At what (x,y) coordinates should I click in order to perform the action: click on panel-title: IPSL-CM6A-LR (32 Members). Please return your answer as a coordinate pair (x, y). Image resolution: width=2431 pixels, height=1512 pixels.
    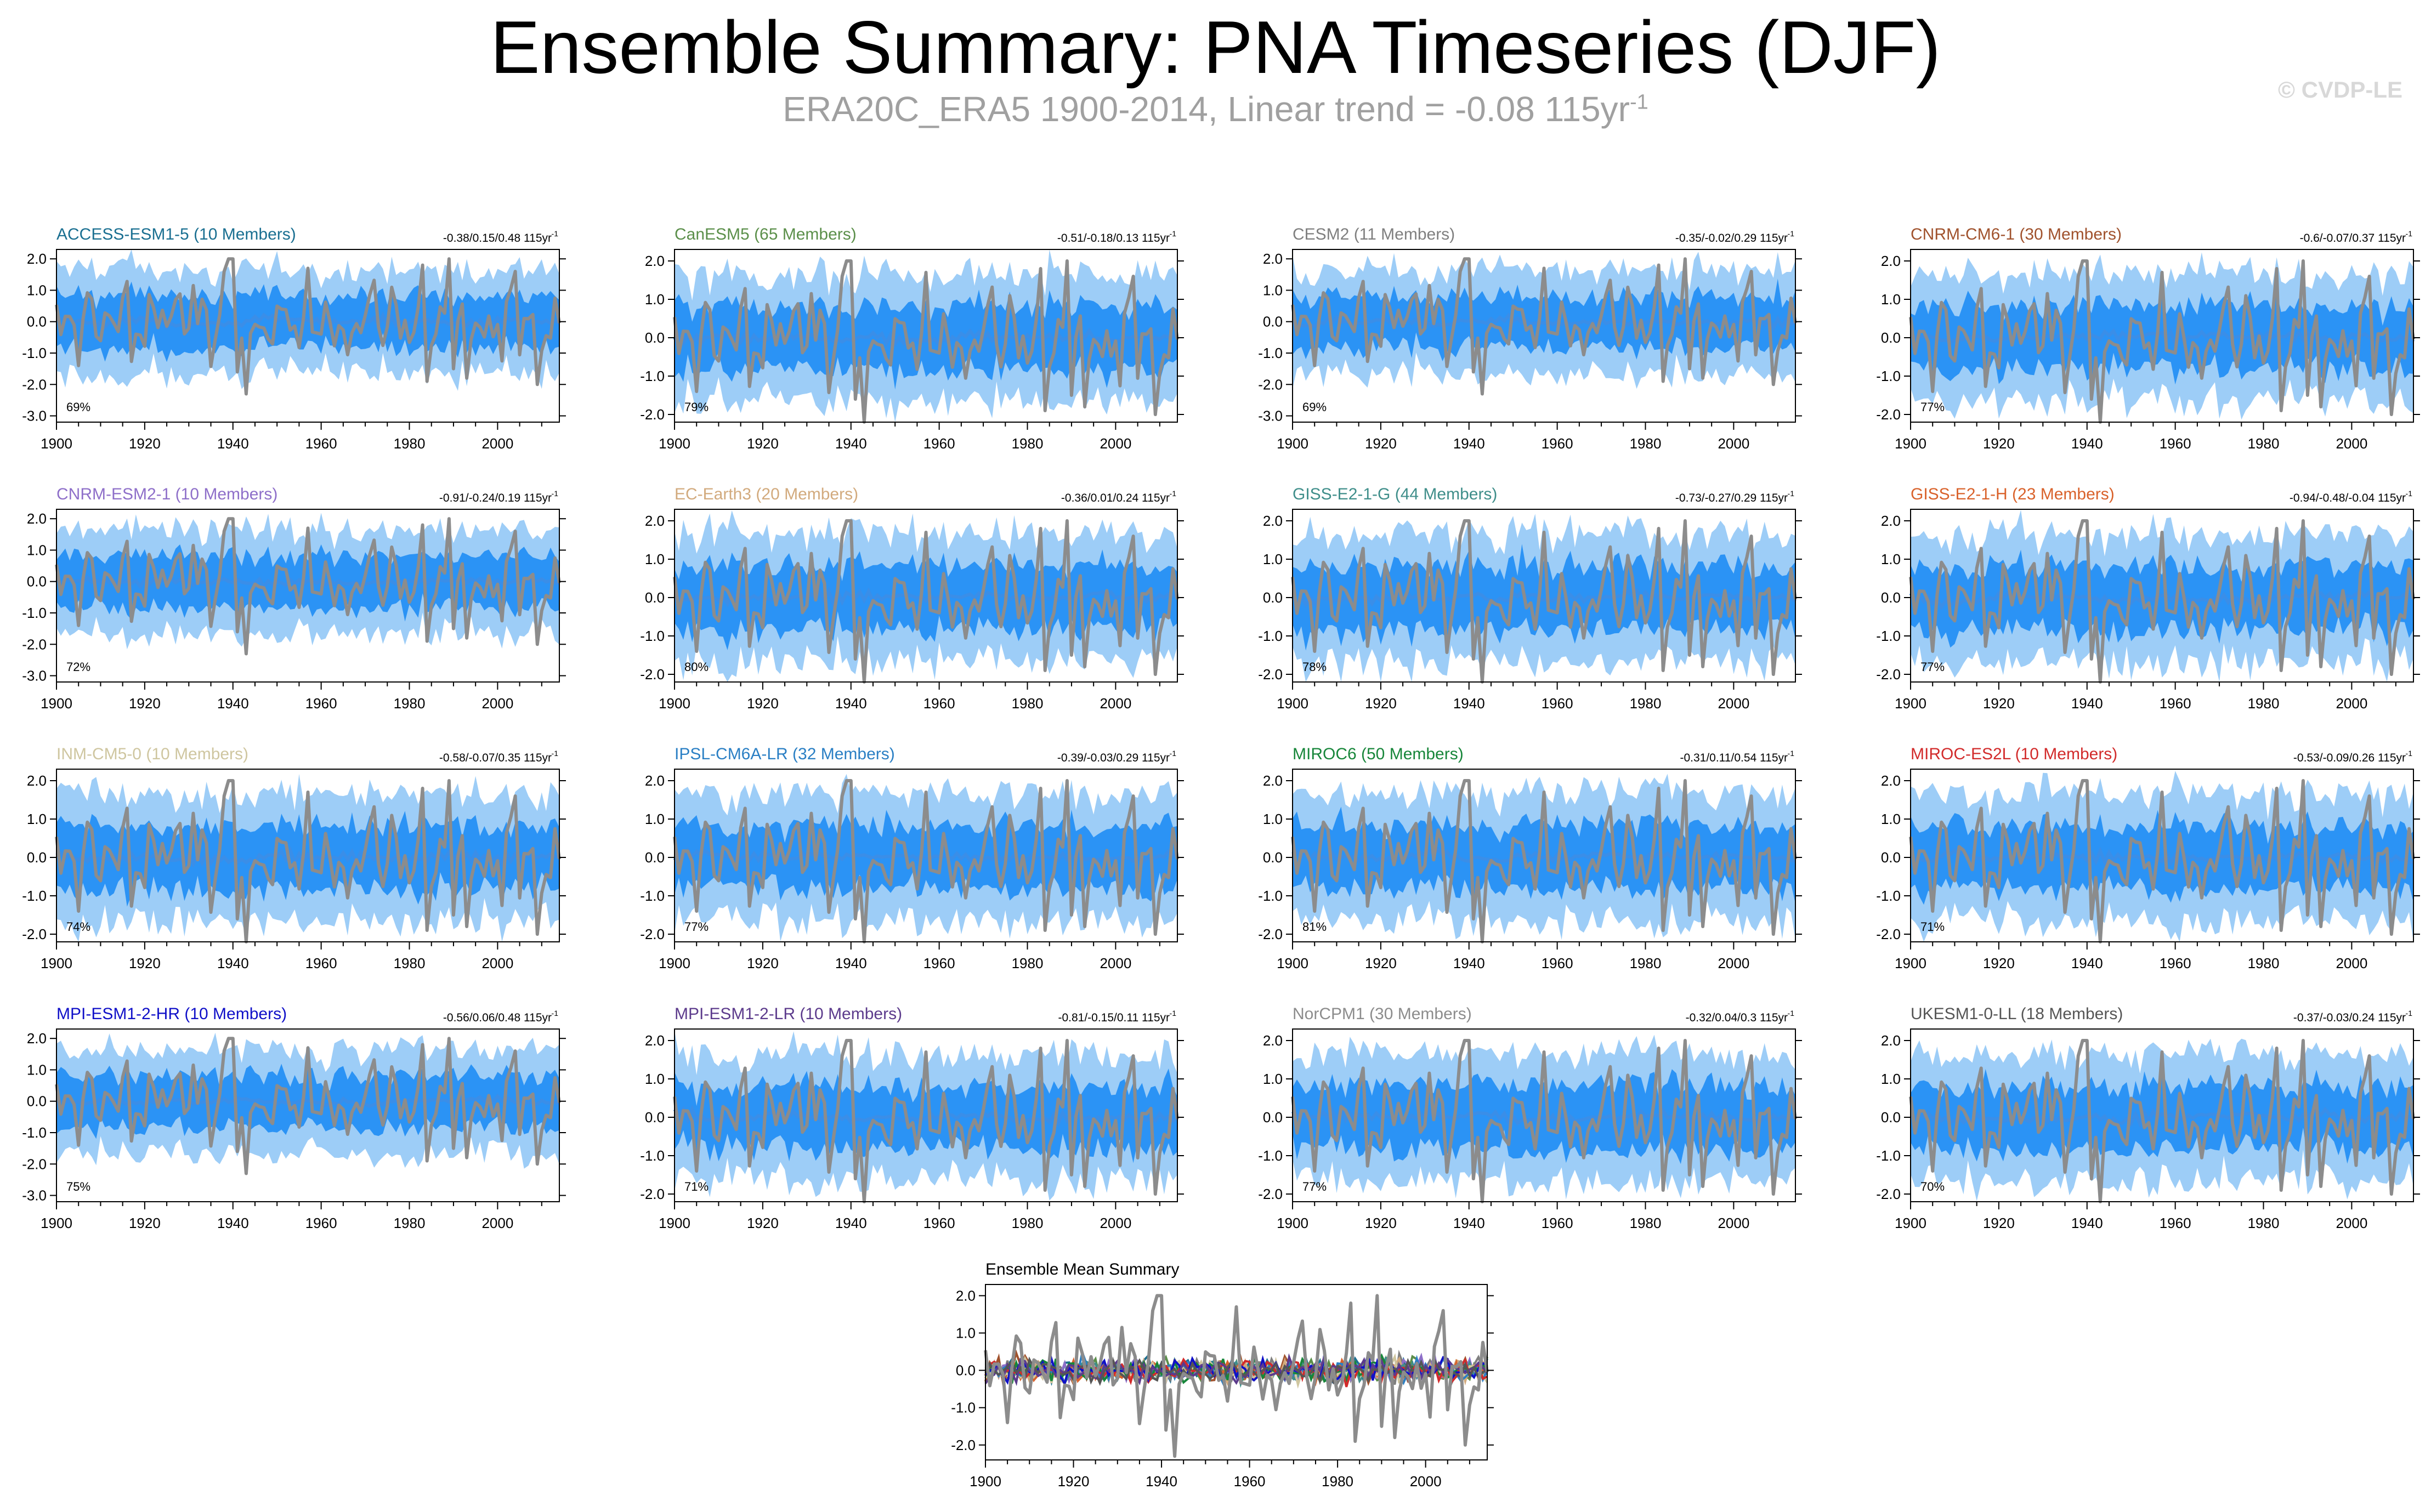
    Looking at the image, I should click on (785, 754).